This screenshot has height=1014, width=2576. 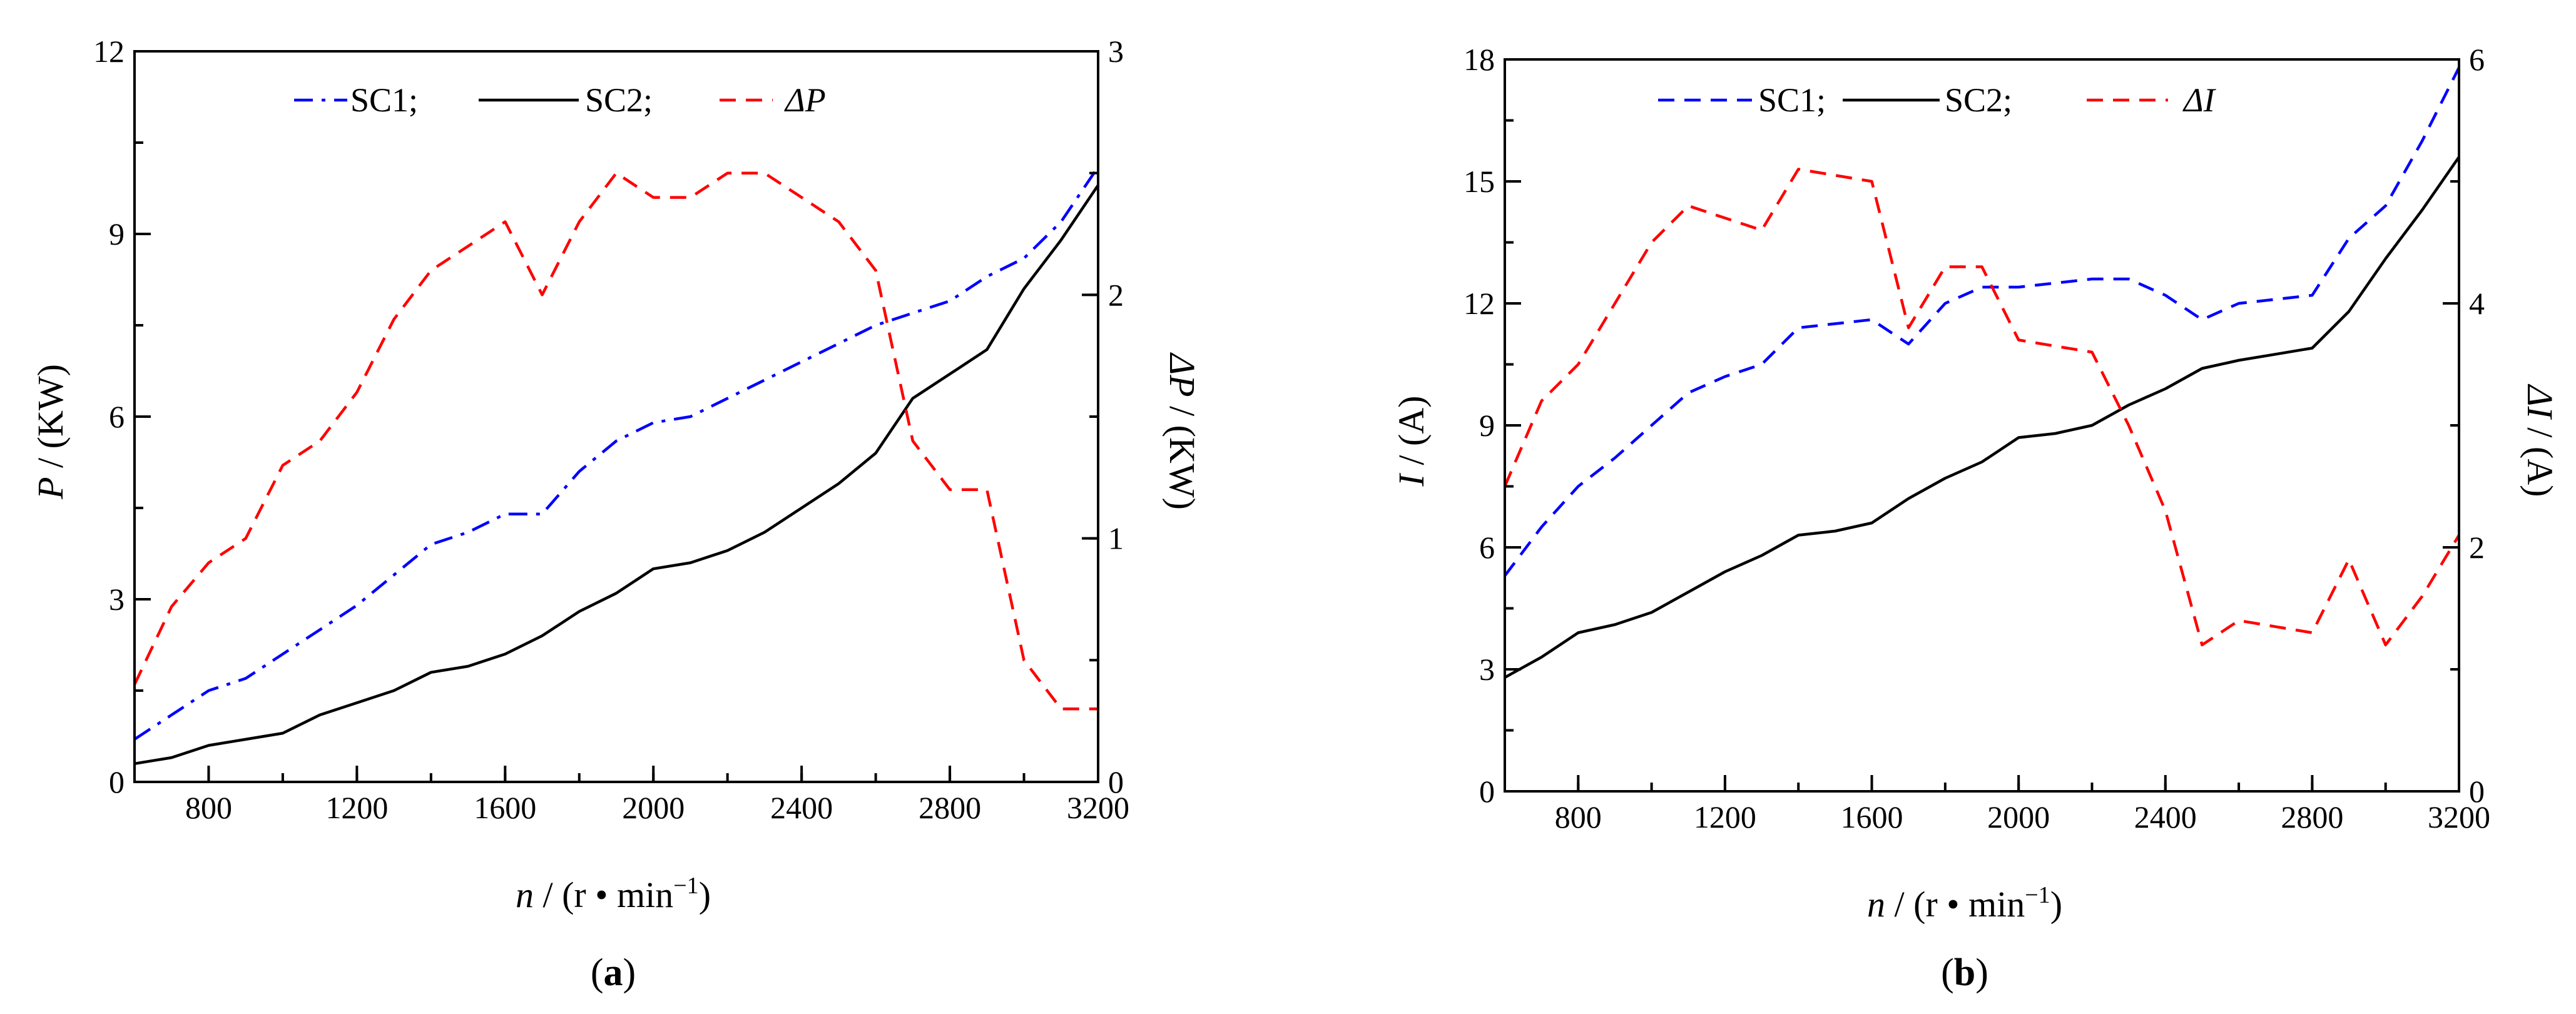 I want to click on x-axis-var-a: n, so click(x=525, y=895).